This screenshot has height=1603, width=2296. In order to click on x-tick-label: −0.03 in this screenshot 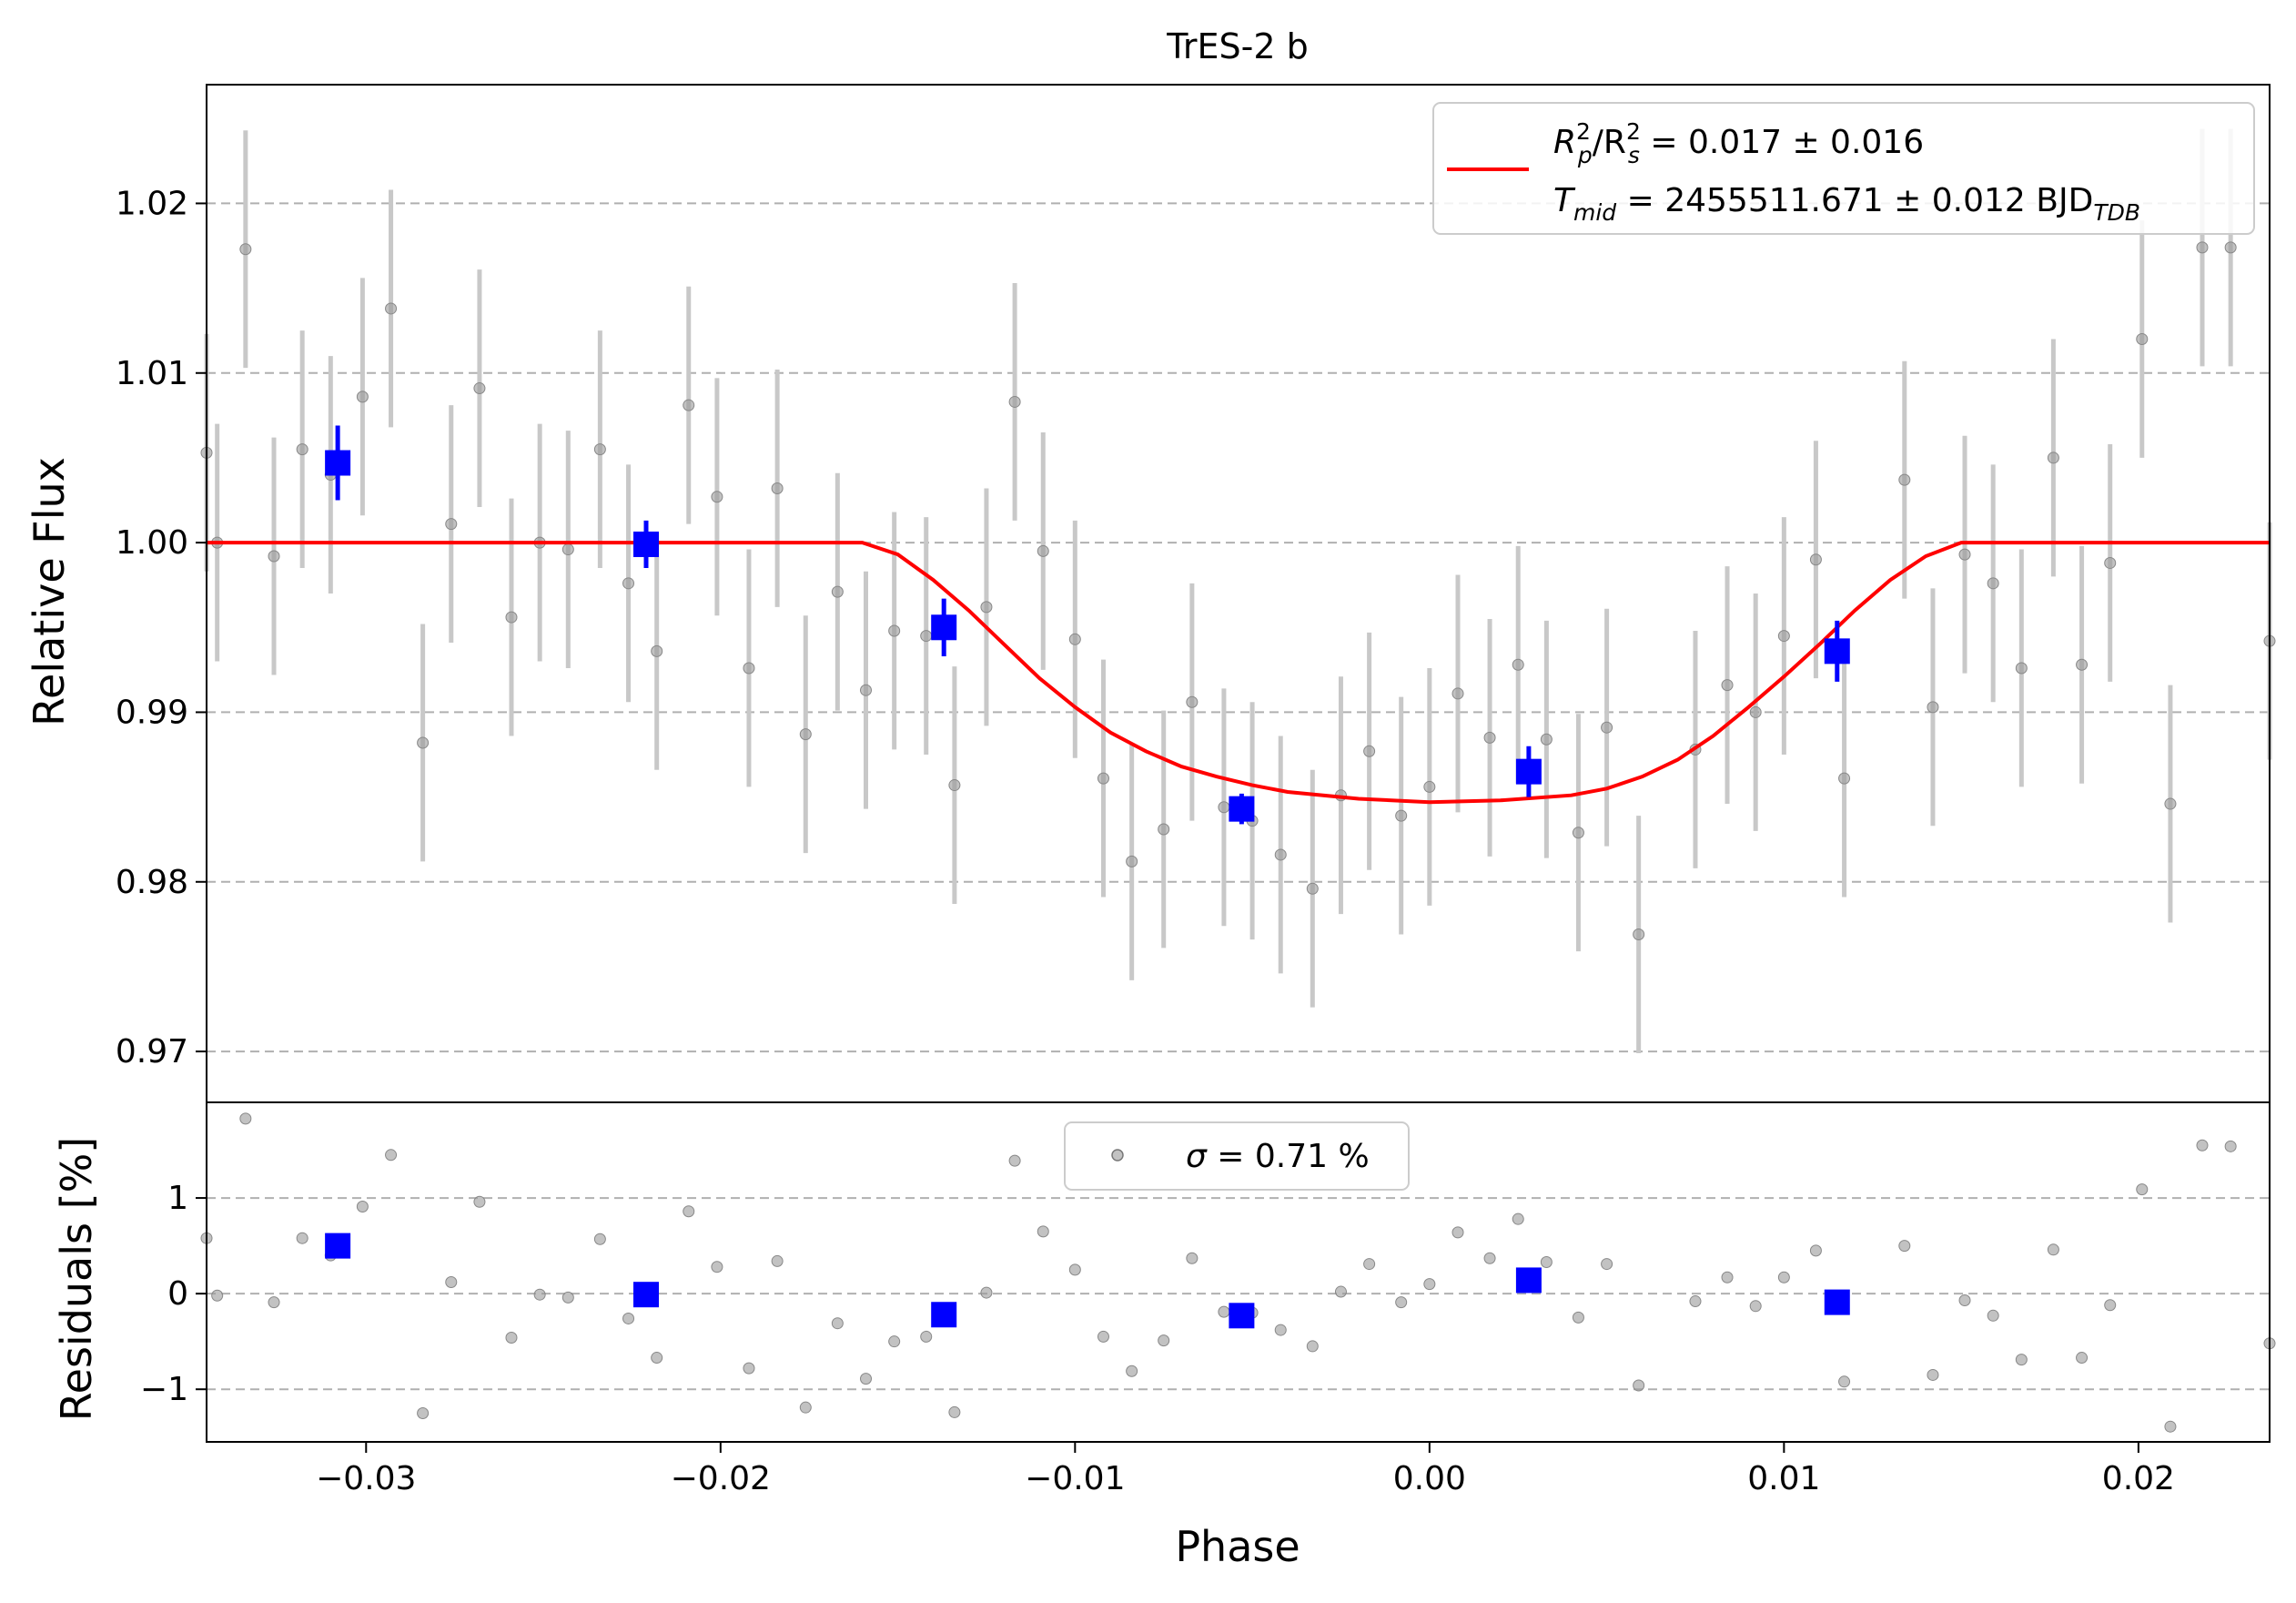, I will do `click(366, 1478)`.